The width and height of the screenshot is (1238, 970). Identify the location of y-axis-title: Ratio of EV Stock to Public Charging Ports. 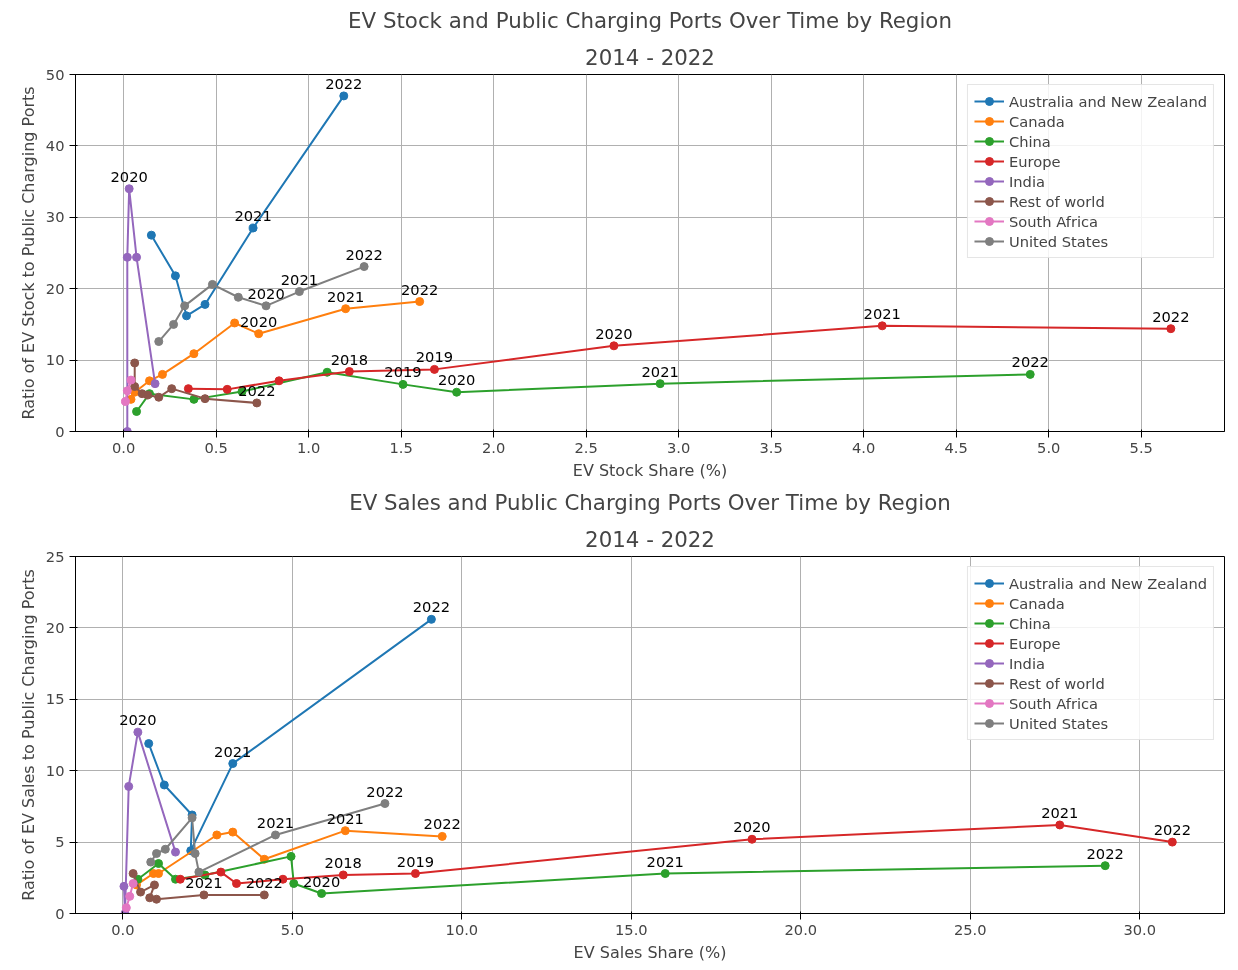
(28, 253).